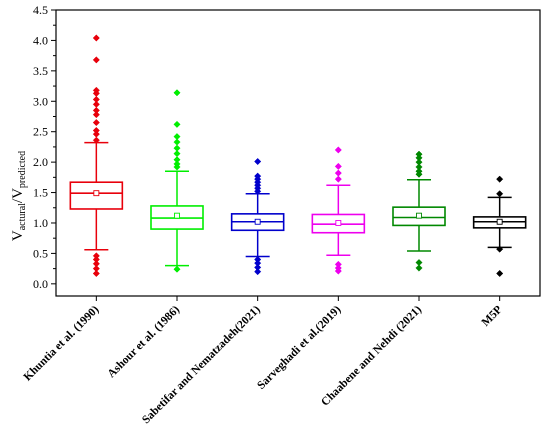 The height and width of the screenshot is (438, 550). What do you see at coordinates (40, 223) in the screenshot?
I see `y-tick-label: 1.0` at bounding box center [40, 223].